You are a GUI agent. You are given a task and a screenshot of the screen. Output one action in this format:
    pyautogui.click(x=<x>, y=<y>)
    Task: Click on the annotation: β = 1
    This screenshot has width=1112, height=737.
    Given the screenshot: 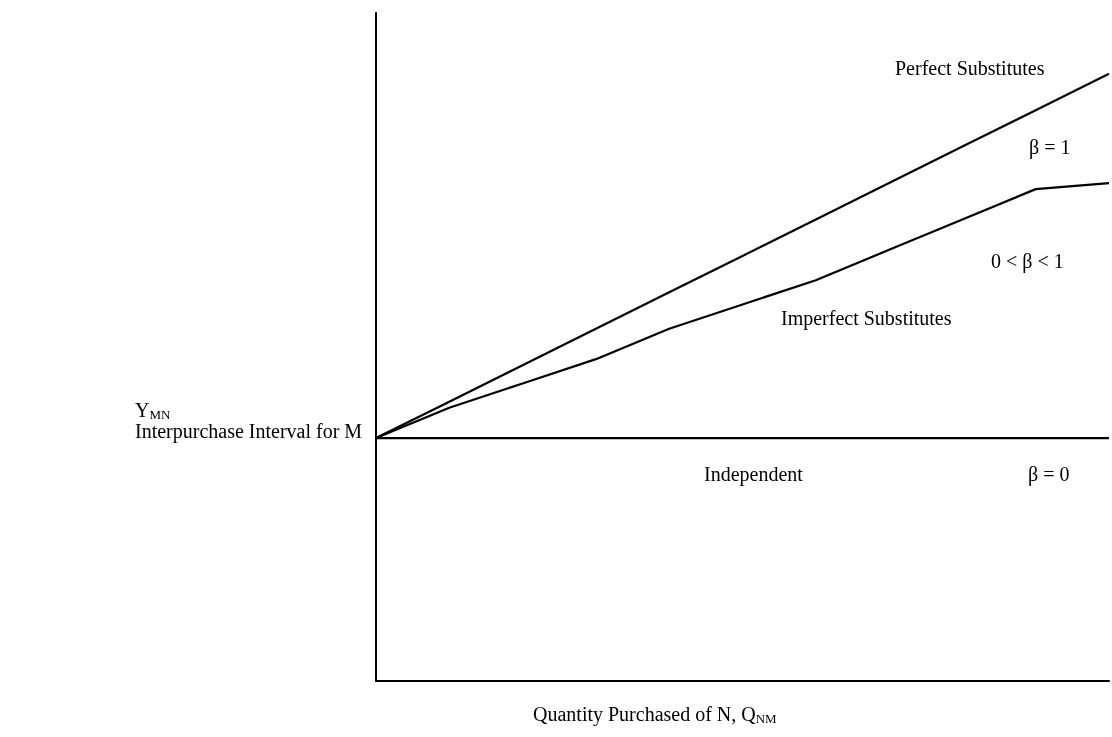 What is the action you would take?
    pyautogui.click(x=1050, y=147)
    